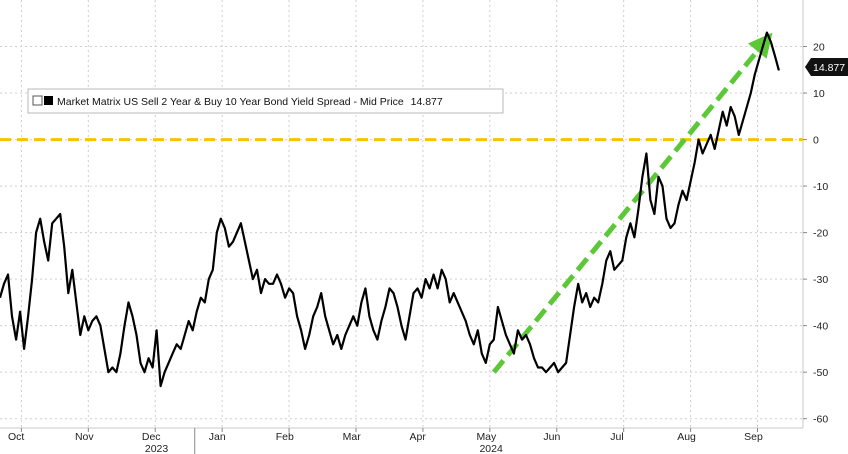  I want to click on x-month-label: Aug, so click(686, 437).